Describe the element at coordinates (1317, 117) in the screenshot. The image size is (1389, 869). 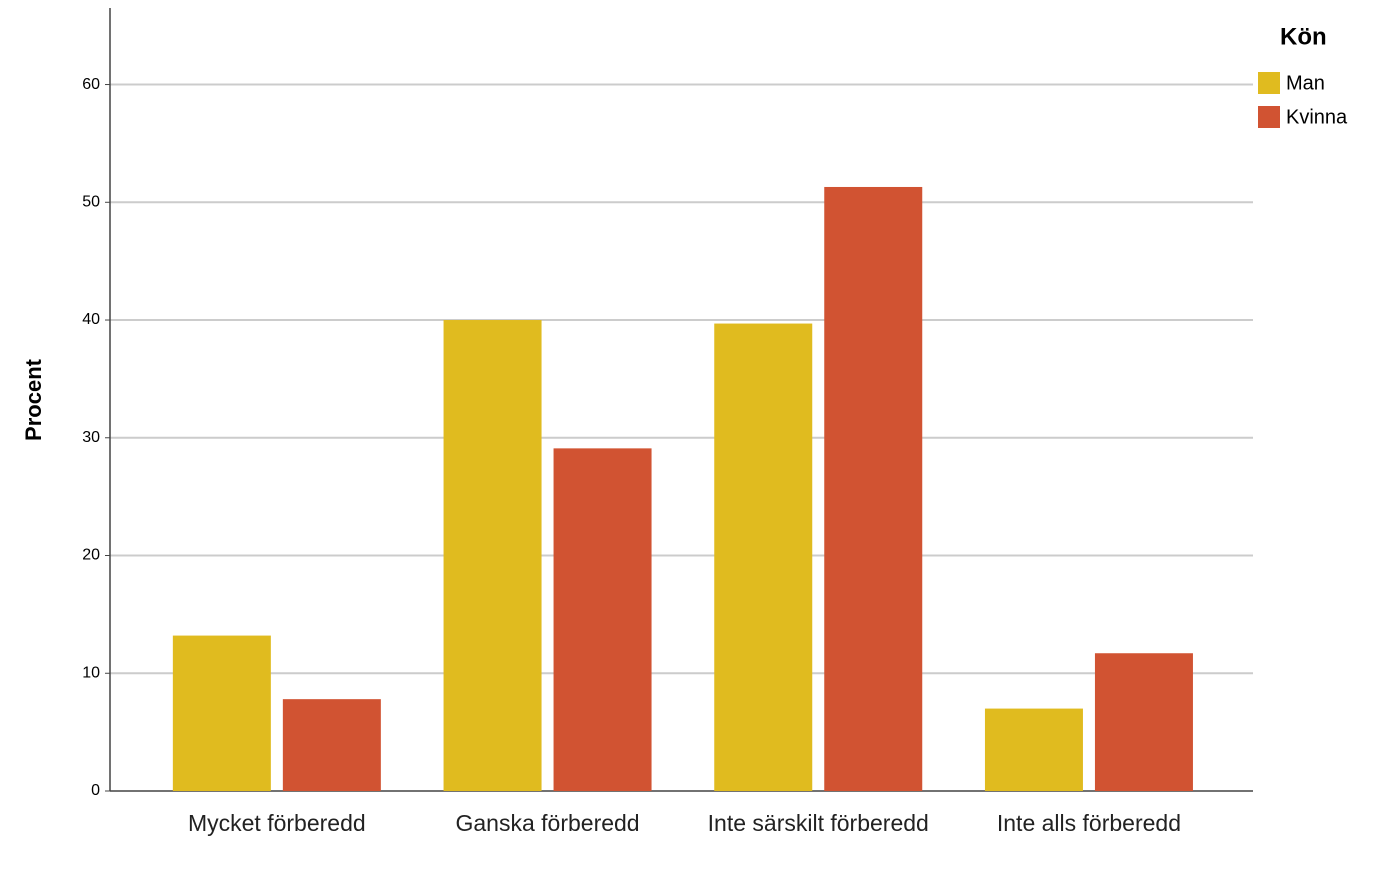
I see `legend-label: Kvinna` at that location.